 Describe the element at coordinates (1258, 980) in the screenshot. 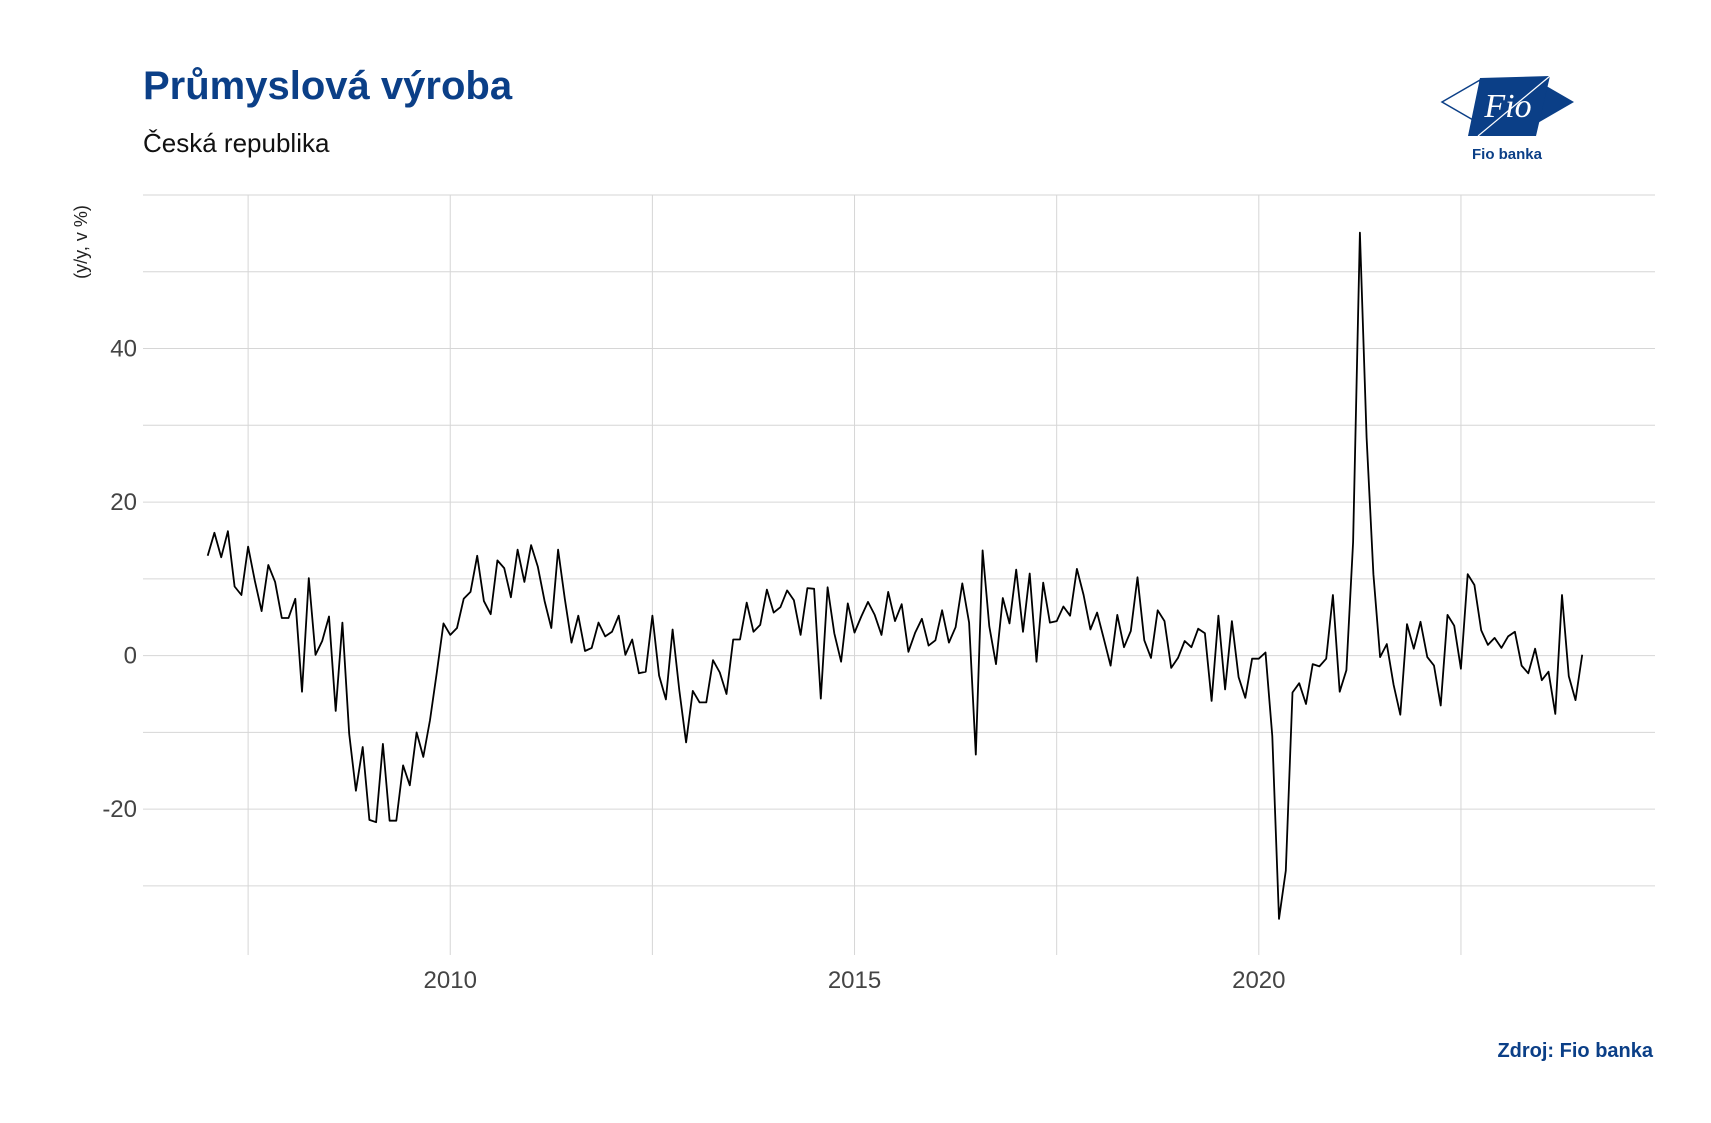

I see `x-tick-label: 2020` at that location.